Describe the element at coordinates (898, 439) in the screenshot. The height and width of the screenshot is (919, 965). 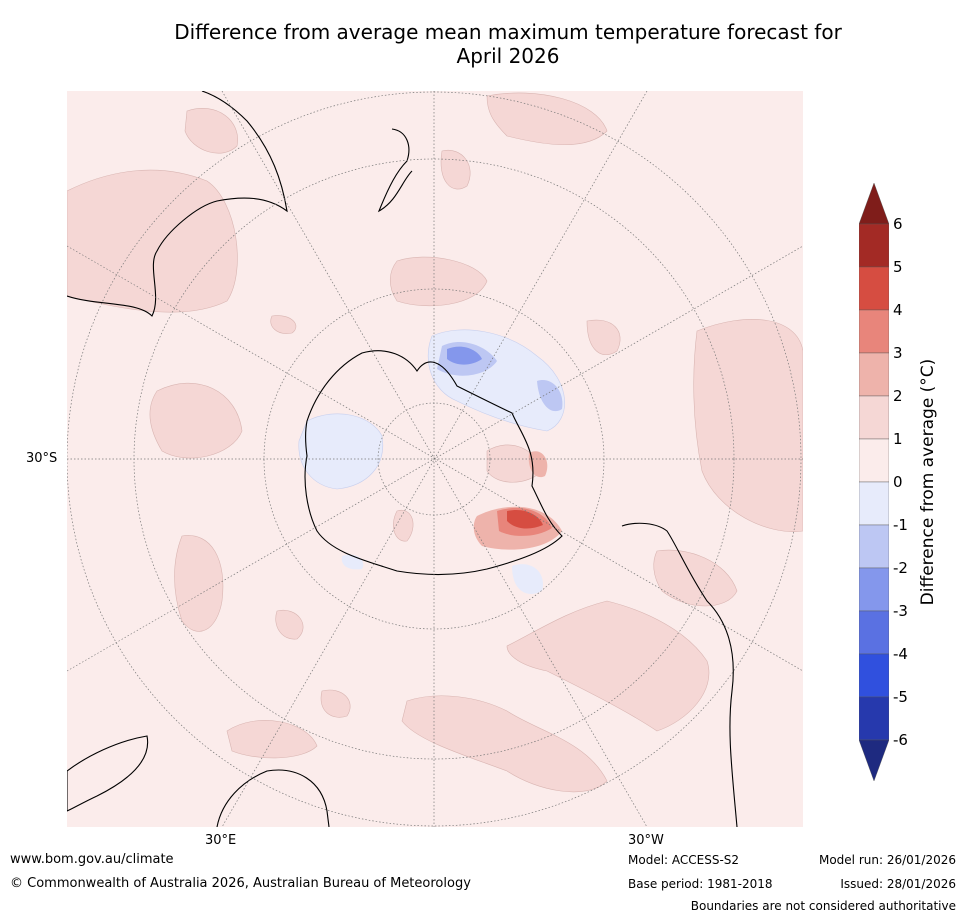
I see `colorbar-tick-label: 1` at that location.